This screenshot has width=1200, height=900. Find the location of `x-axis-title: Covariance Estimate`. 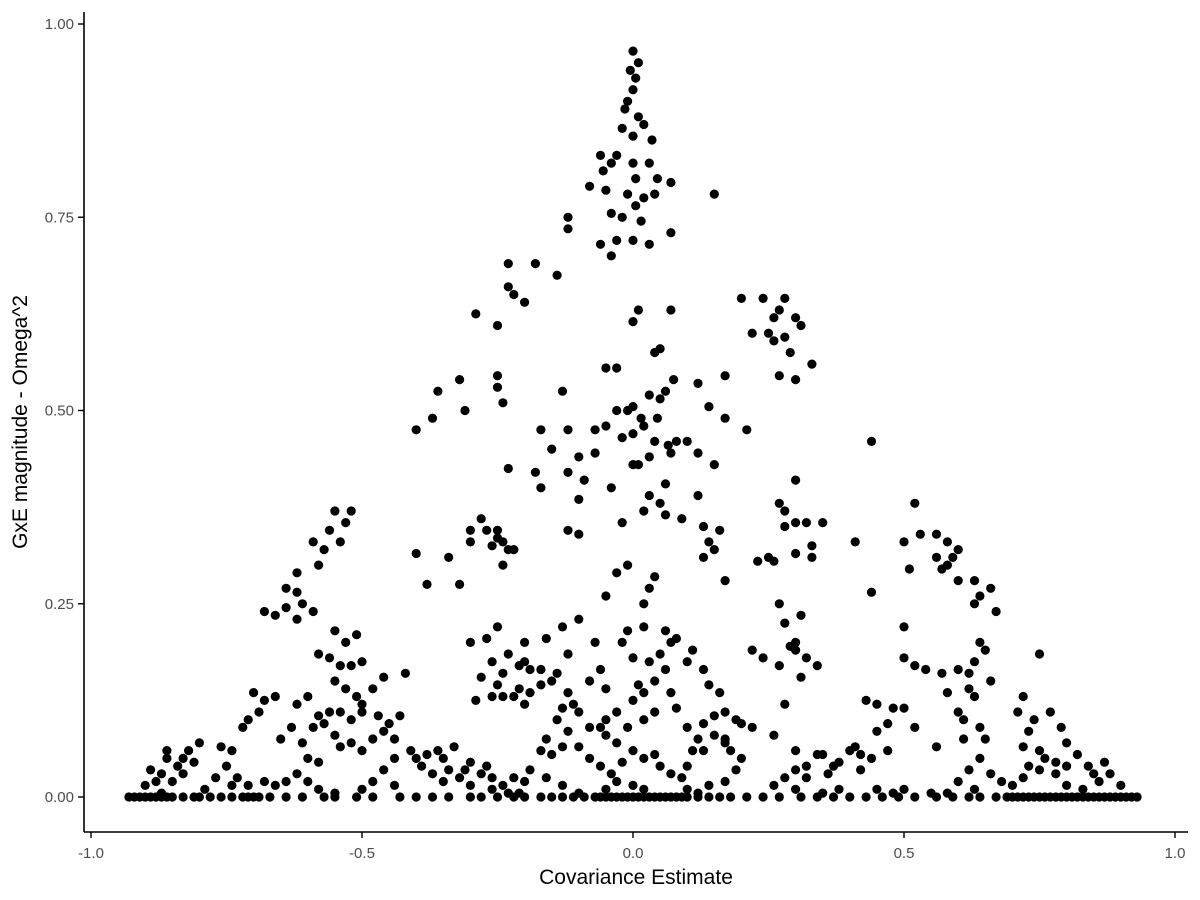

x-axis-title: Covariance Estimate is located at coordinates (636, 877).